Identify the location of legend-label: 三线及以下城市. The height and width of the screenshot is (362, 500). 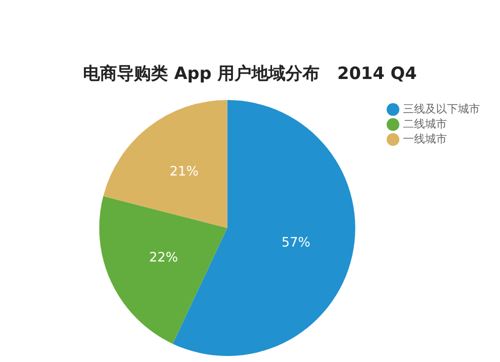
(441, 109).